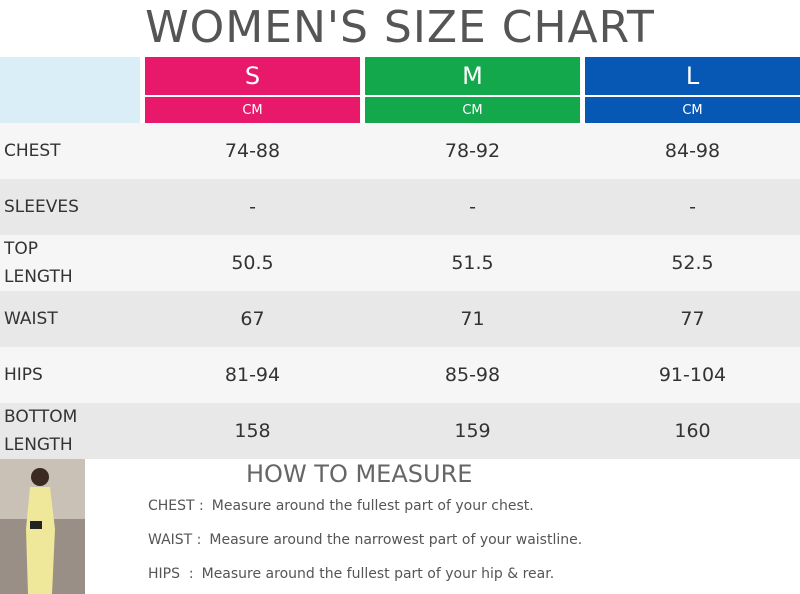 This screenshot has width=800, height=594. What do you see at coordinates (32, 151) in the screenshot?
I see `row-label-text: CHEST` at bounding box center [32, 151].